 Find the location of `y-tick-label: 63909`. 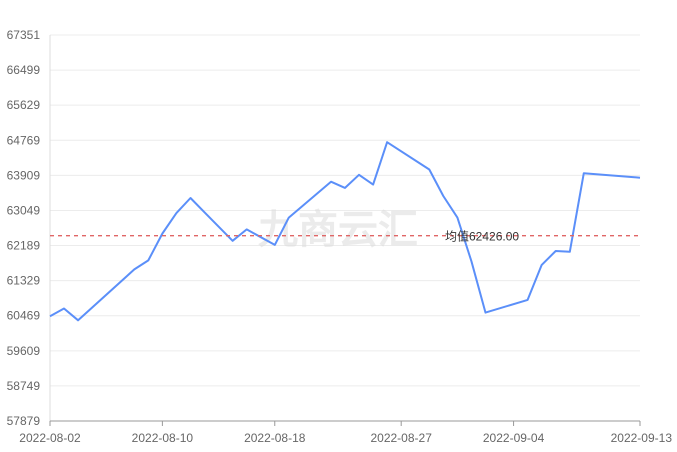

y-tick-label: 63909 is located at coordinates (24, 175).